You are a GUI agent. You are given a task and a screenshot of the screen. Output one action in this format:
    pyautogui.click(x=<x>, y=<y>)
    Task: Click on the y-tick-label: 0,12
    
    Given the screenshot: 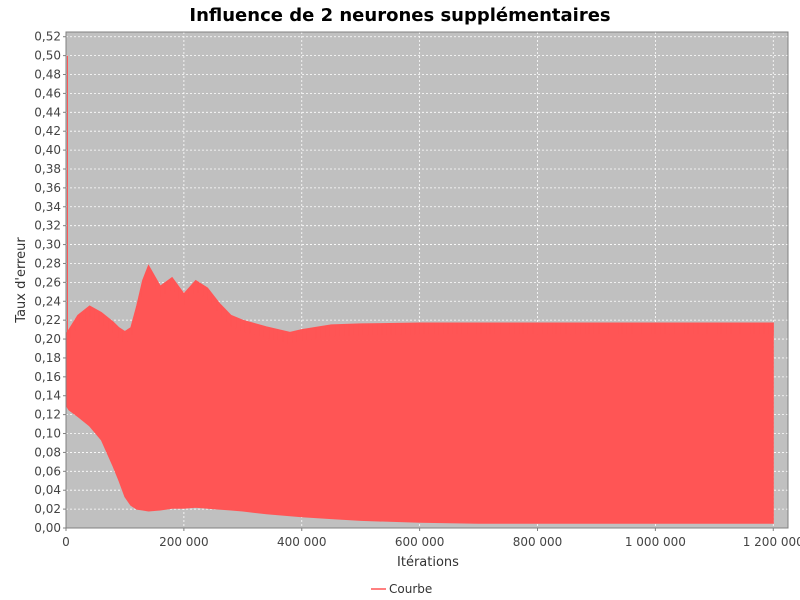 What is the action you would take?
    pyautogui.click(x=47, y=415)
    